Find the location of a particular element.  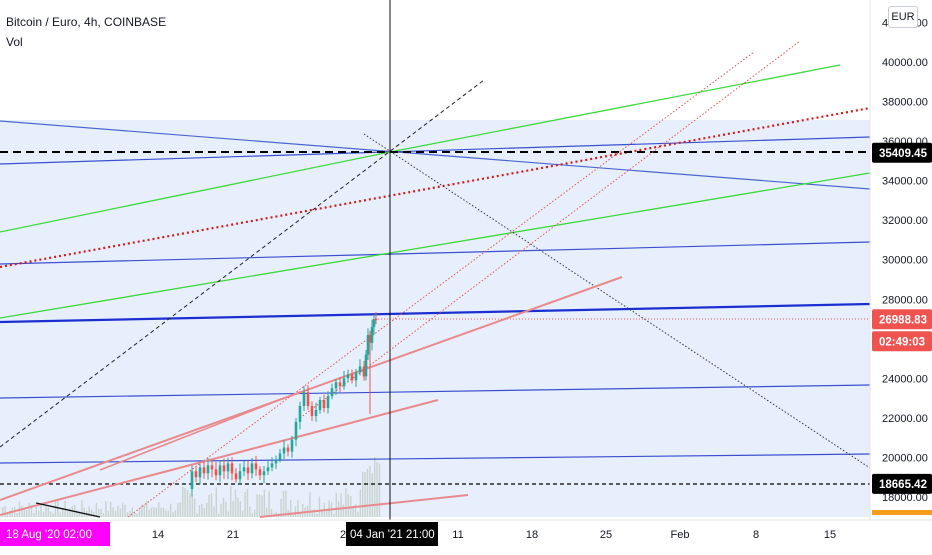

trendline-blue-low is located at coordinates (435, 391).